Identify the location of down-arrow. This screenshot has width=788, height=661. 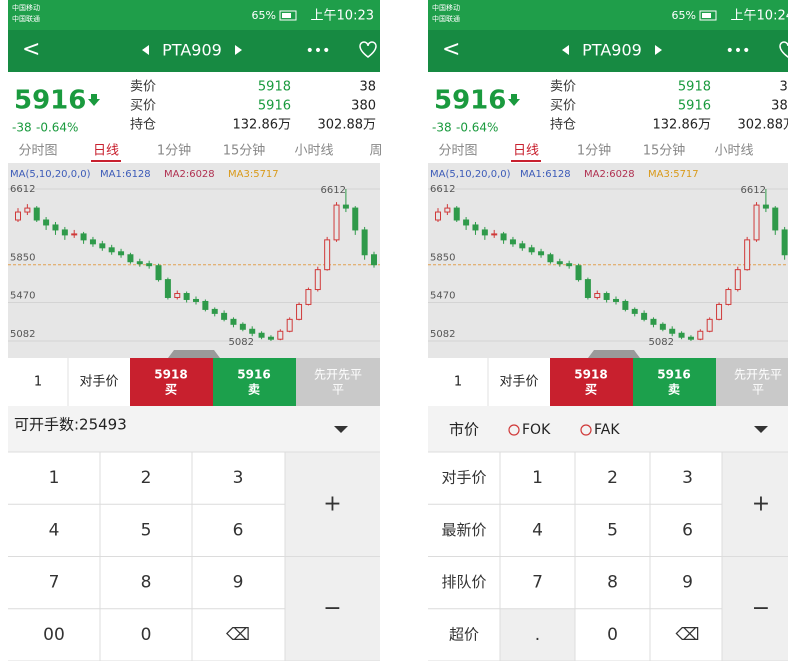
(94, 100).